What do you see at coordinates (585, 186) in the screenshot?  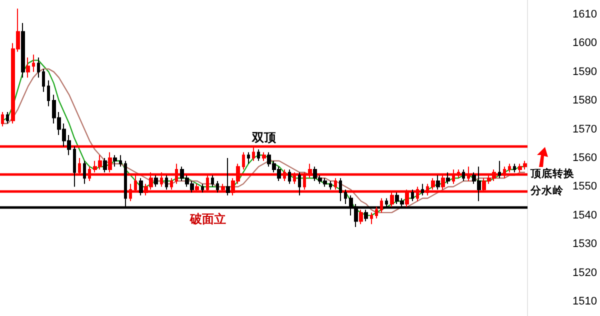 I see `y-tick-label: 1550` at bounding box center [585, 186].